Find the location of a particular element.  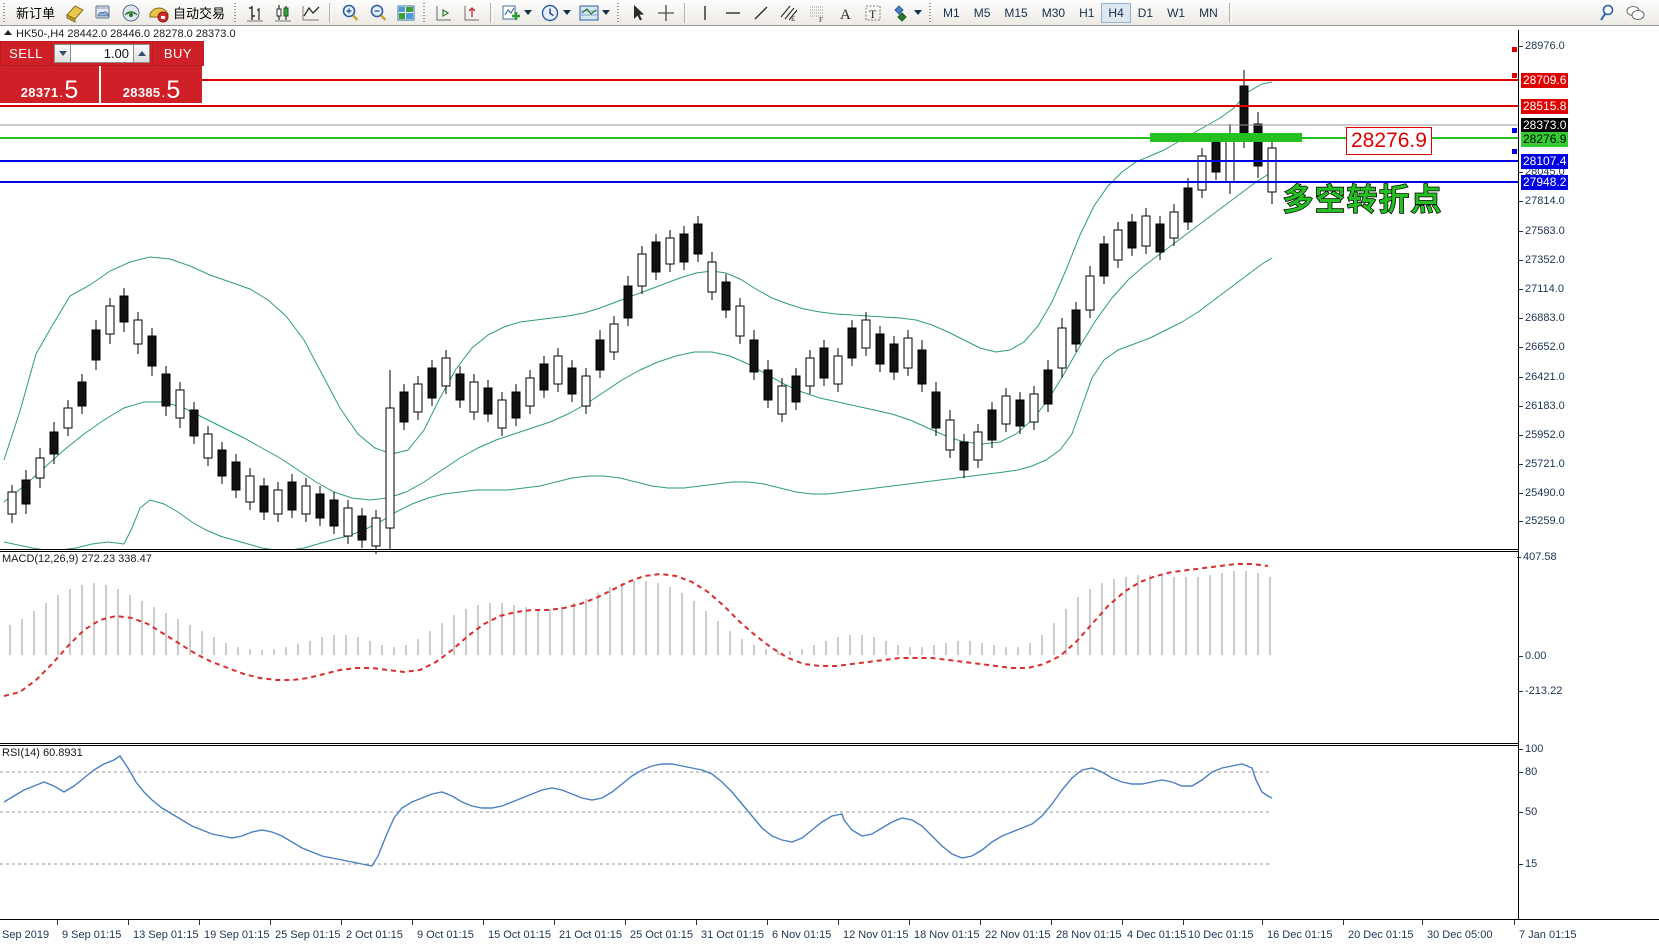

price-callout-annotation: 28276.9 is located at coordinates (1389, 141).